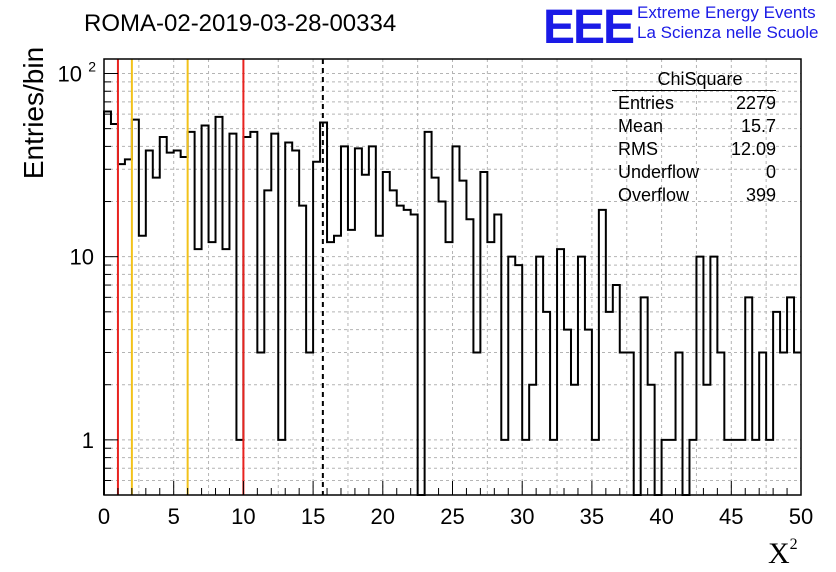 The image size is (836, 572). What do you see at coordinates (694, 171) in the screenshot?
I see `stats-row-underflow: Underflow 0` at bounding box center [694, 171].